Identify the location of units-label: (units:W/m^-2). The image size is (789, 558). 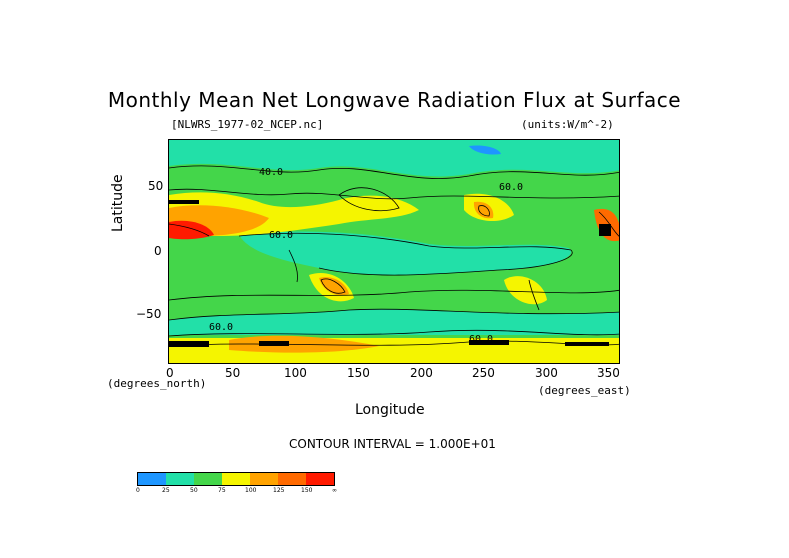
(567, 124).